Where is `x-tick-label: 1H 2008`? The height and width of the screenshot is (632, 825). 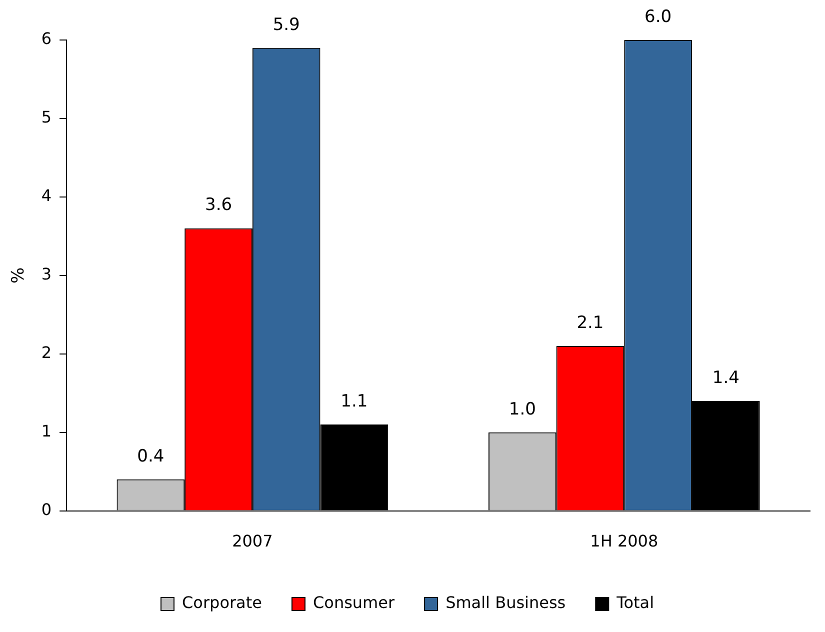 x-tick-label: 1H 2008 is located at coordinates (624, 541).